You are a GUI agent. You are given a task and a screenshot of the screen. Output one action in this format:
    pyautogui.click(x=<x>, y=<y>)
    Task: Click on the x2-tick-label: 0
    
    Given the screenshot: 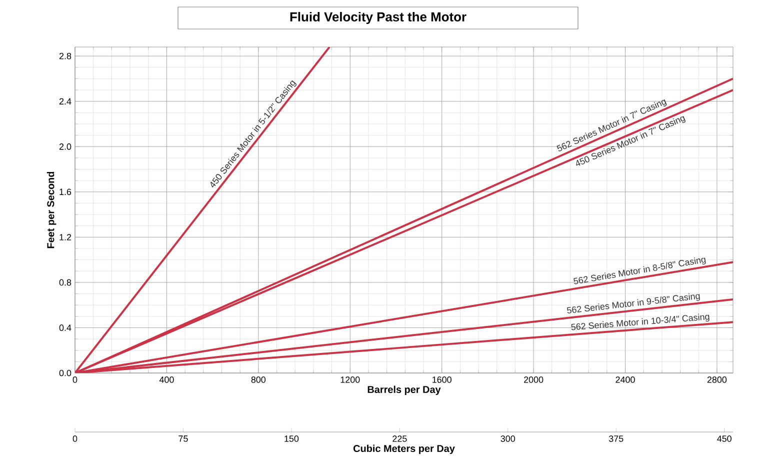 What is the action you would take?
    pyautogui.click(x=75, y=439)
    